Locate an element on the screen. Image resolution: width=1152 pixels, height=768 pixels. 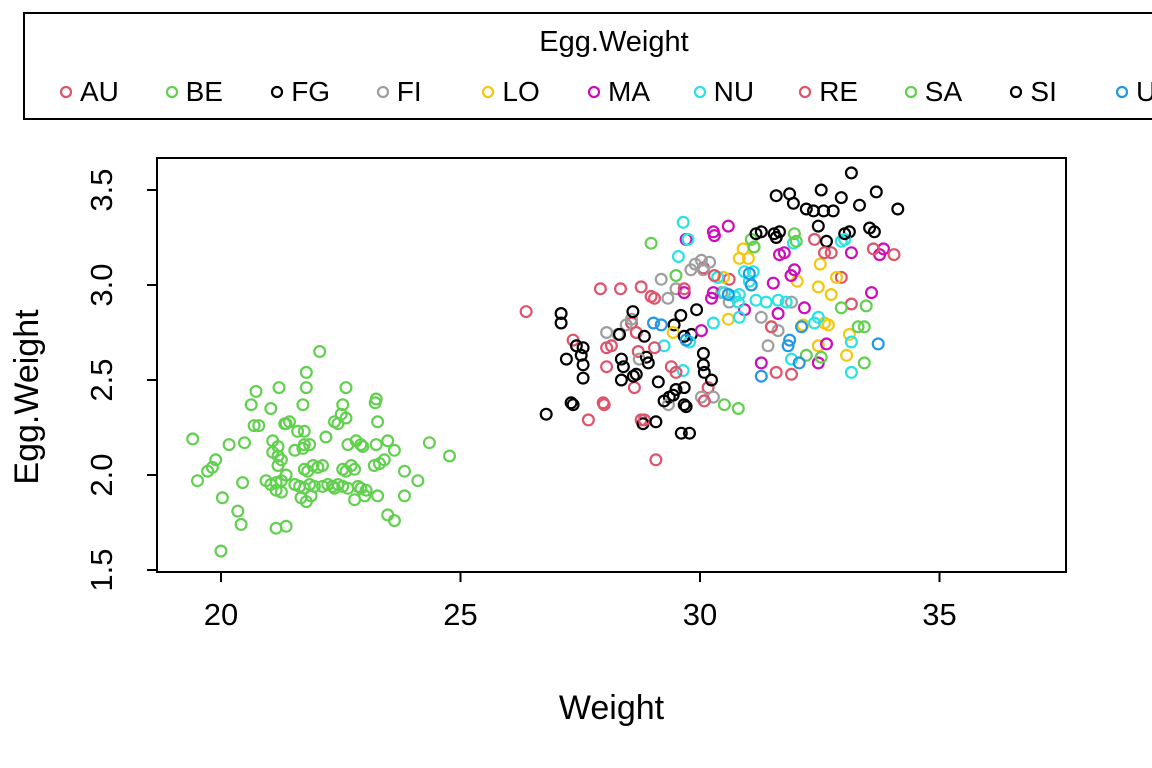
y-tick-label: 3.0 is located at coordinates (101, 284).